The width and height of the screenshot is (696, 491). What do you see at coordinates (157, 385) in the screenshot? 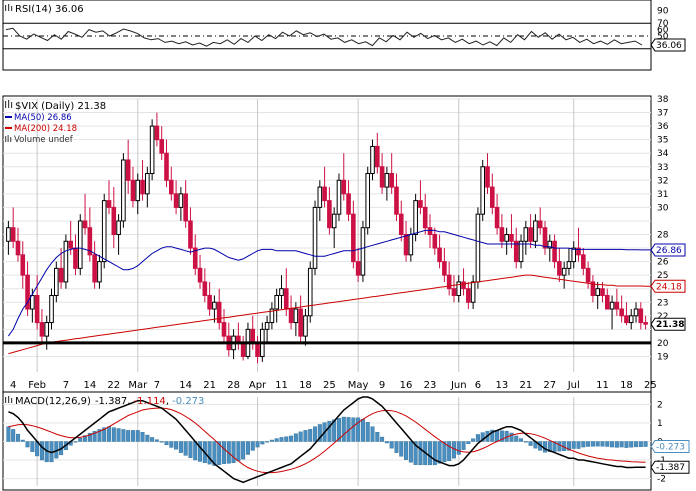
I see `price-x-tick-label: 7` at bounding box center [157, 385].